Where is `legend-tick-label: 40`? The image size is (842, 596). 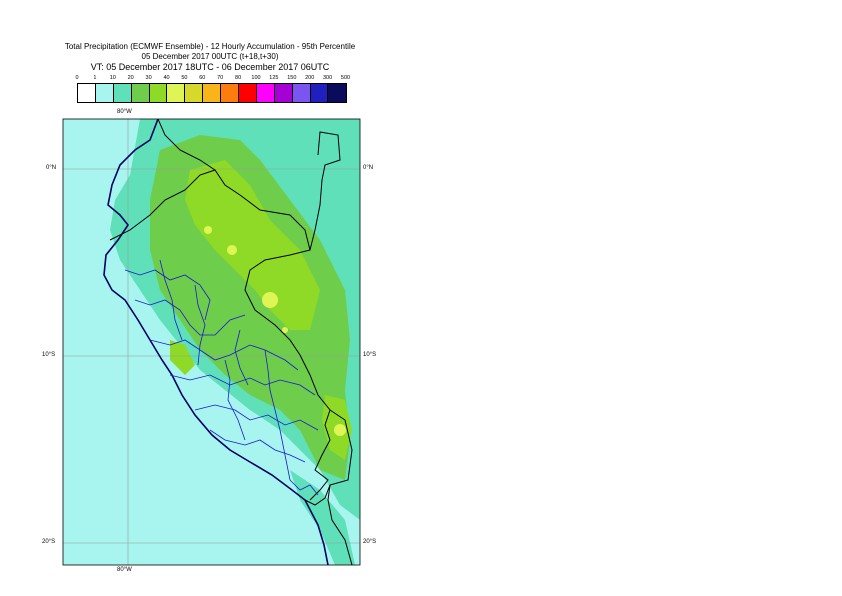
legend-tick-label: 40 is located at coordinates (166, 78).